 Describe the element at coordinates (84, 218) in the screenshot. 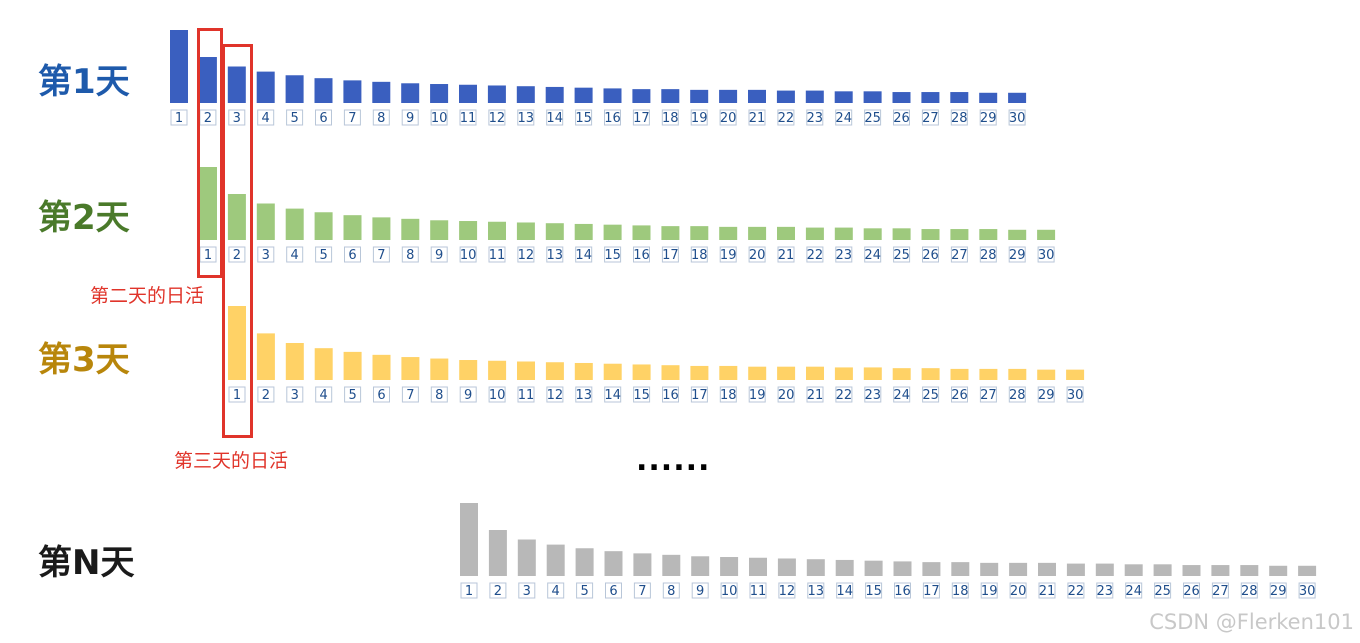

I see `row-label-day2: 第2天` at that location.